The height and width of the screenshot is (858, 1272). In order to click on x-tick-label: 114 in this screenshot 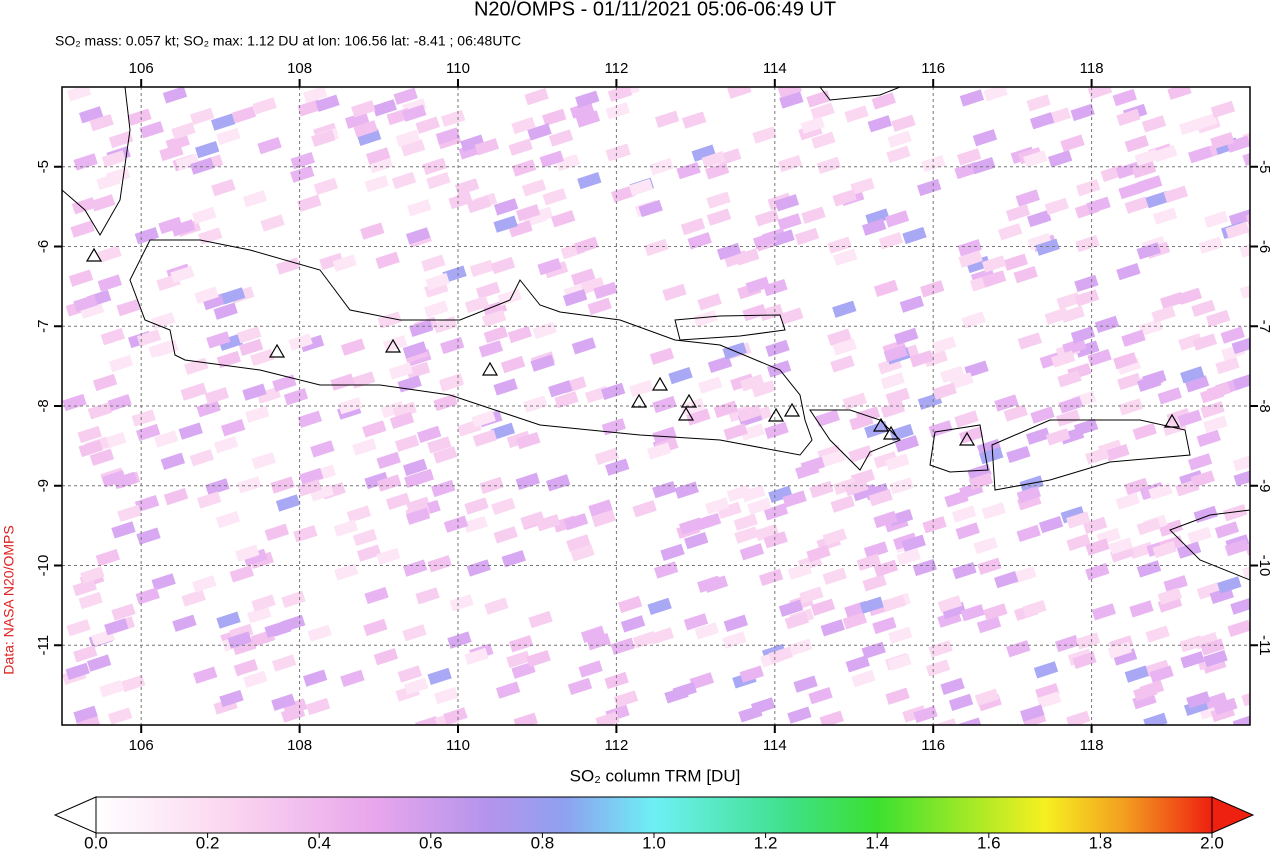, I will do `click(775, 68)`.